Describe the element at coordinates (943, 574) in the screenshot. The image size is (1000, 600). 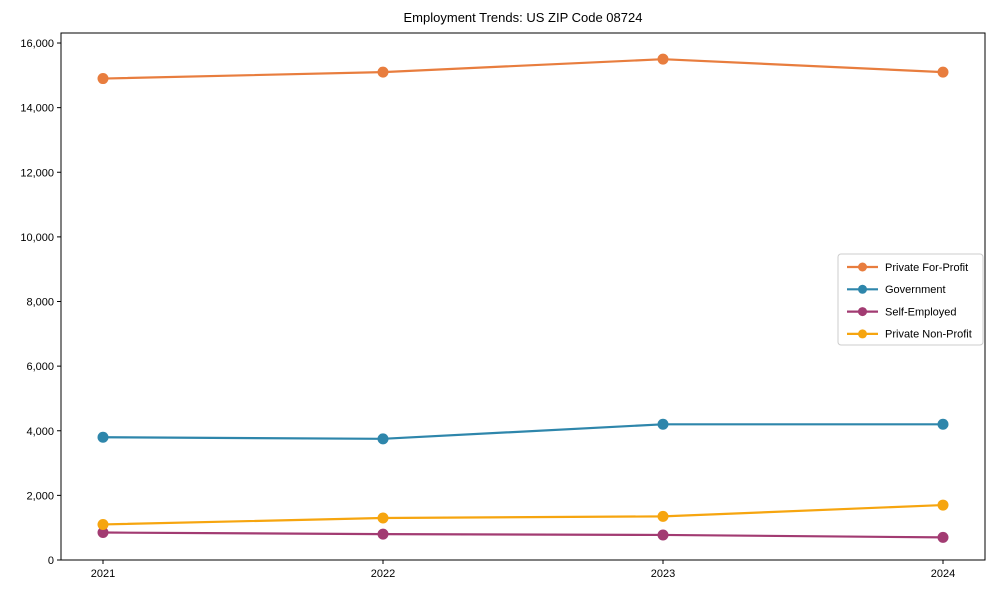
I see `x-axis-tick-label: 2024` at that location.